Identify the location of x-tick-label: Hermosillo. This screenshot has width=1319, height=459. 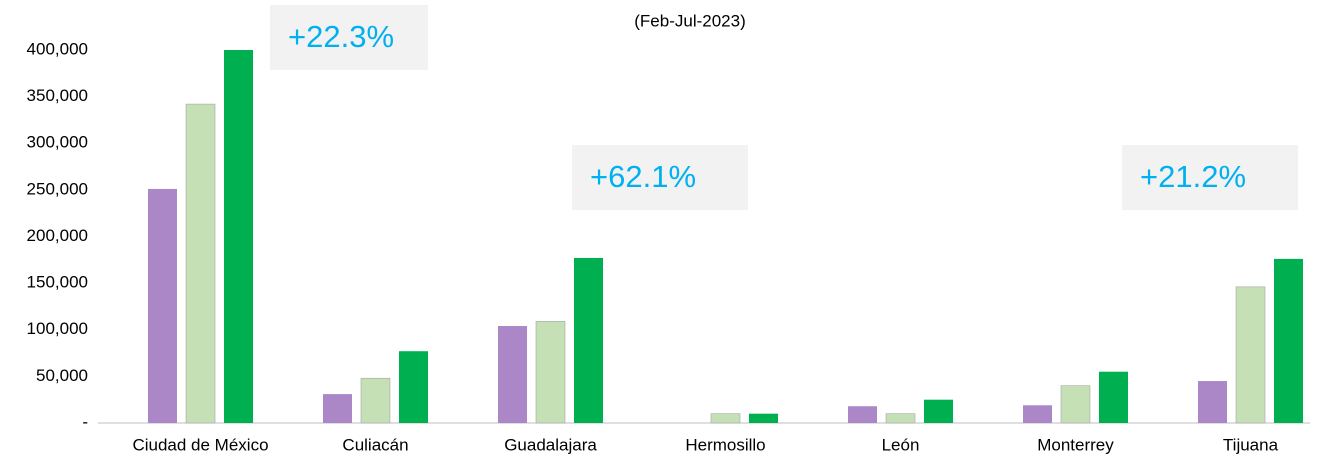
(725, 444).